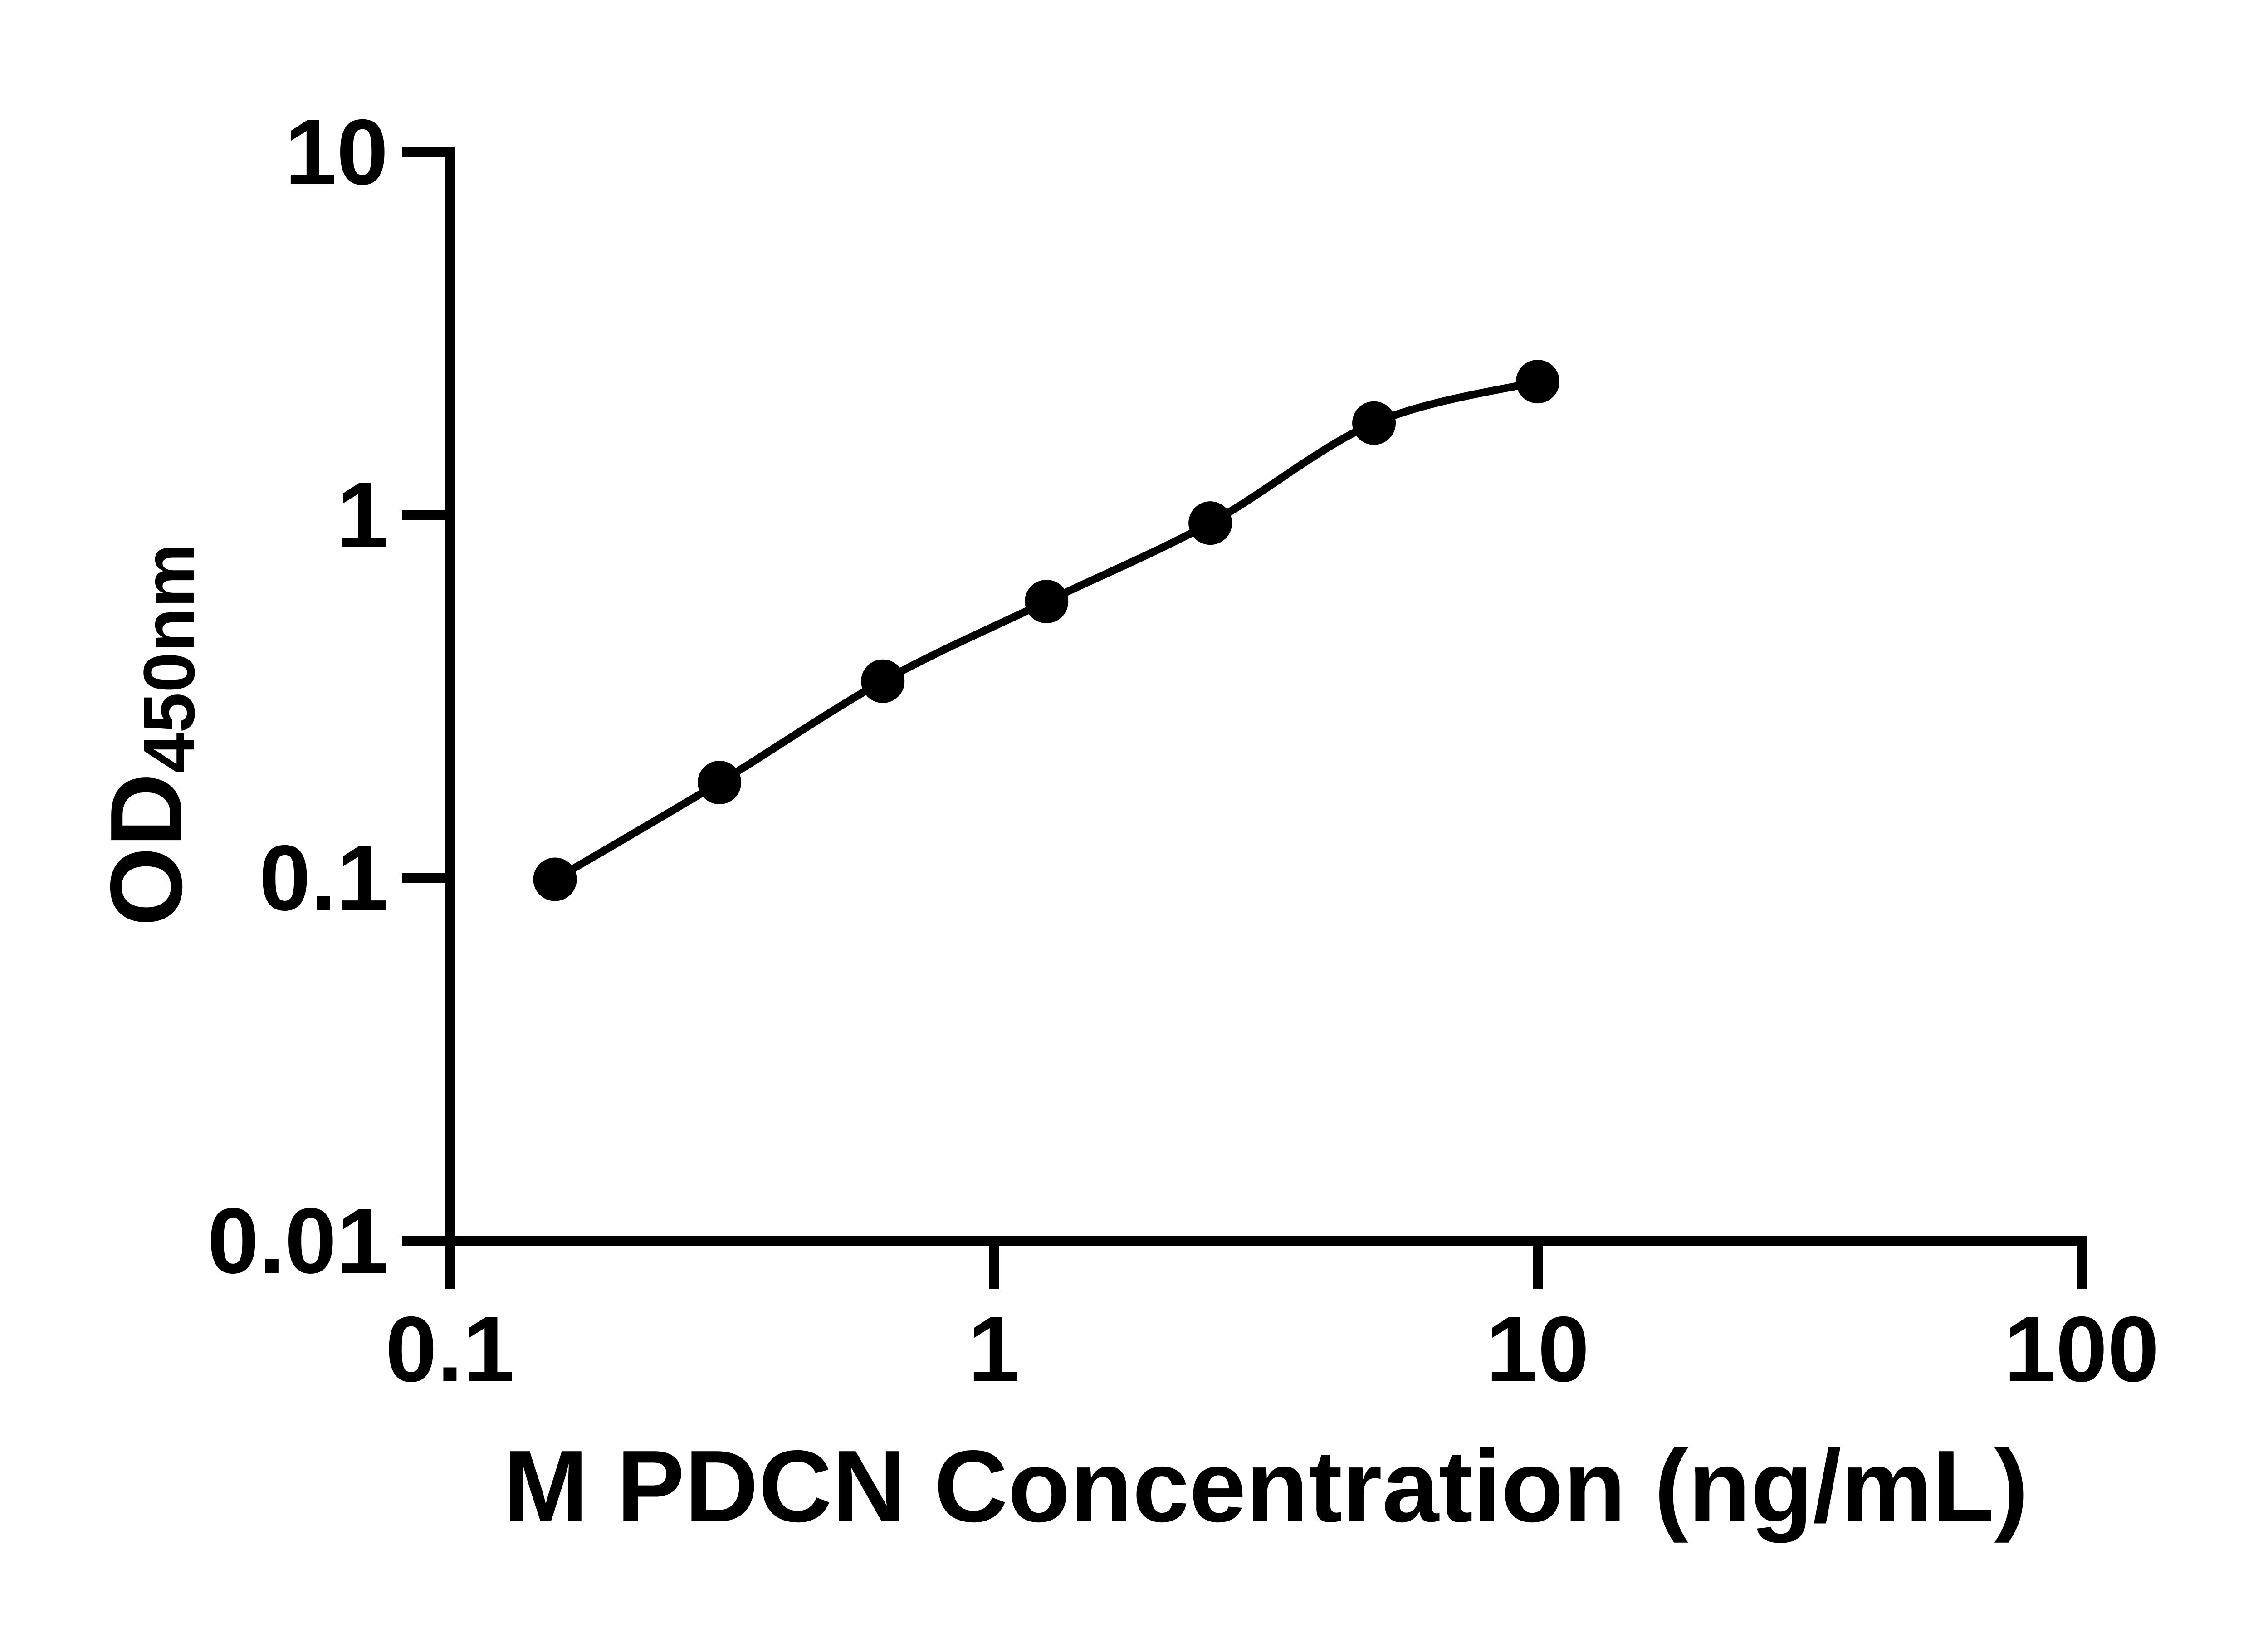 The image size is (2268, 1633). I want to click on y-axis-title: OD450nm, so click(150, 734).